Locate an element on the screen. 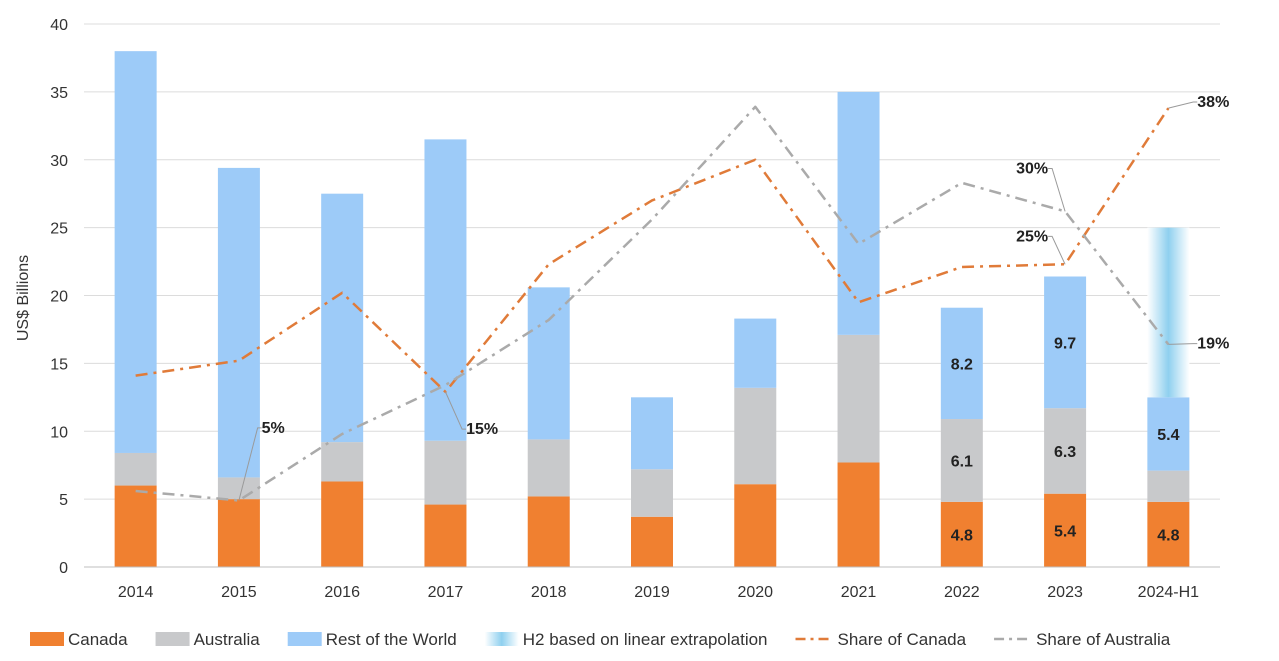 Image resolution: width=1279 pixels, height=661 pixels. legend-label-australia: Australia is located at coordinates (227, 639).